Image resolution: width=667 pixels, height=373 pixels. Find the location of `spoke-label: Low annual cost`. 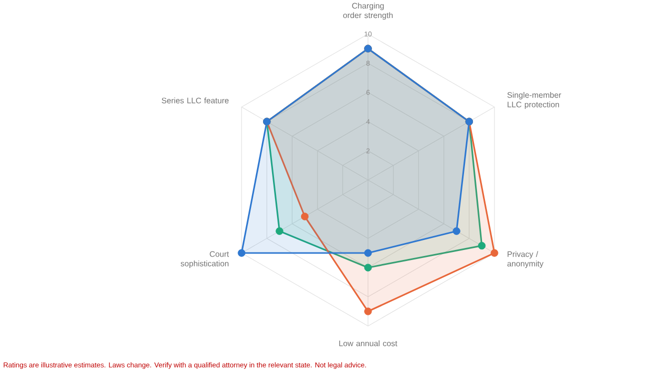

spoke-label: Low annual cost is located at coordinates (368, 343).